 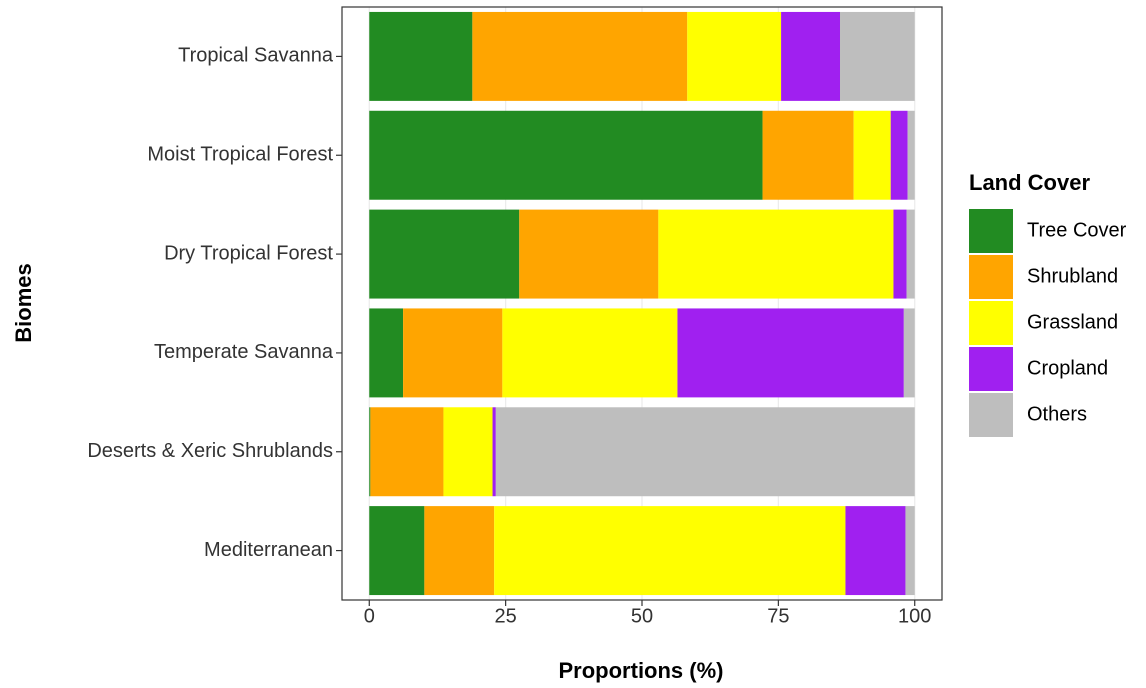 What do you see at coordinates (1029, 182) in the screenshot?
I see `legend-title: Land Cover` at bounding box center [1029, 182].